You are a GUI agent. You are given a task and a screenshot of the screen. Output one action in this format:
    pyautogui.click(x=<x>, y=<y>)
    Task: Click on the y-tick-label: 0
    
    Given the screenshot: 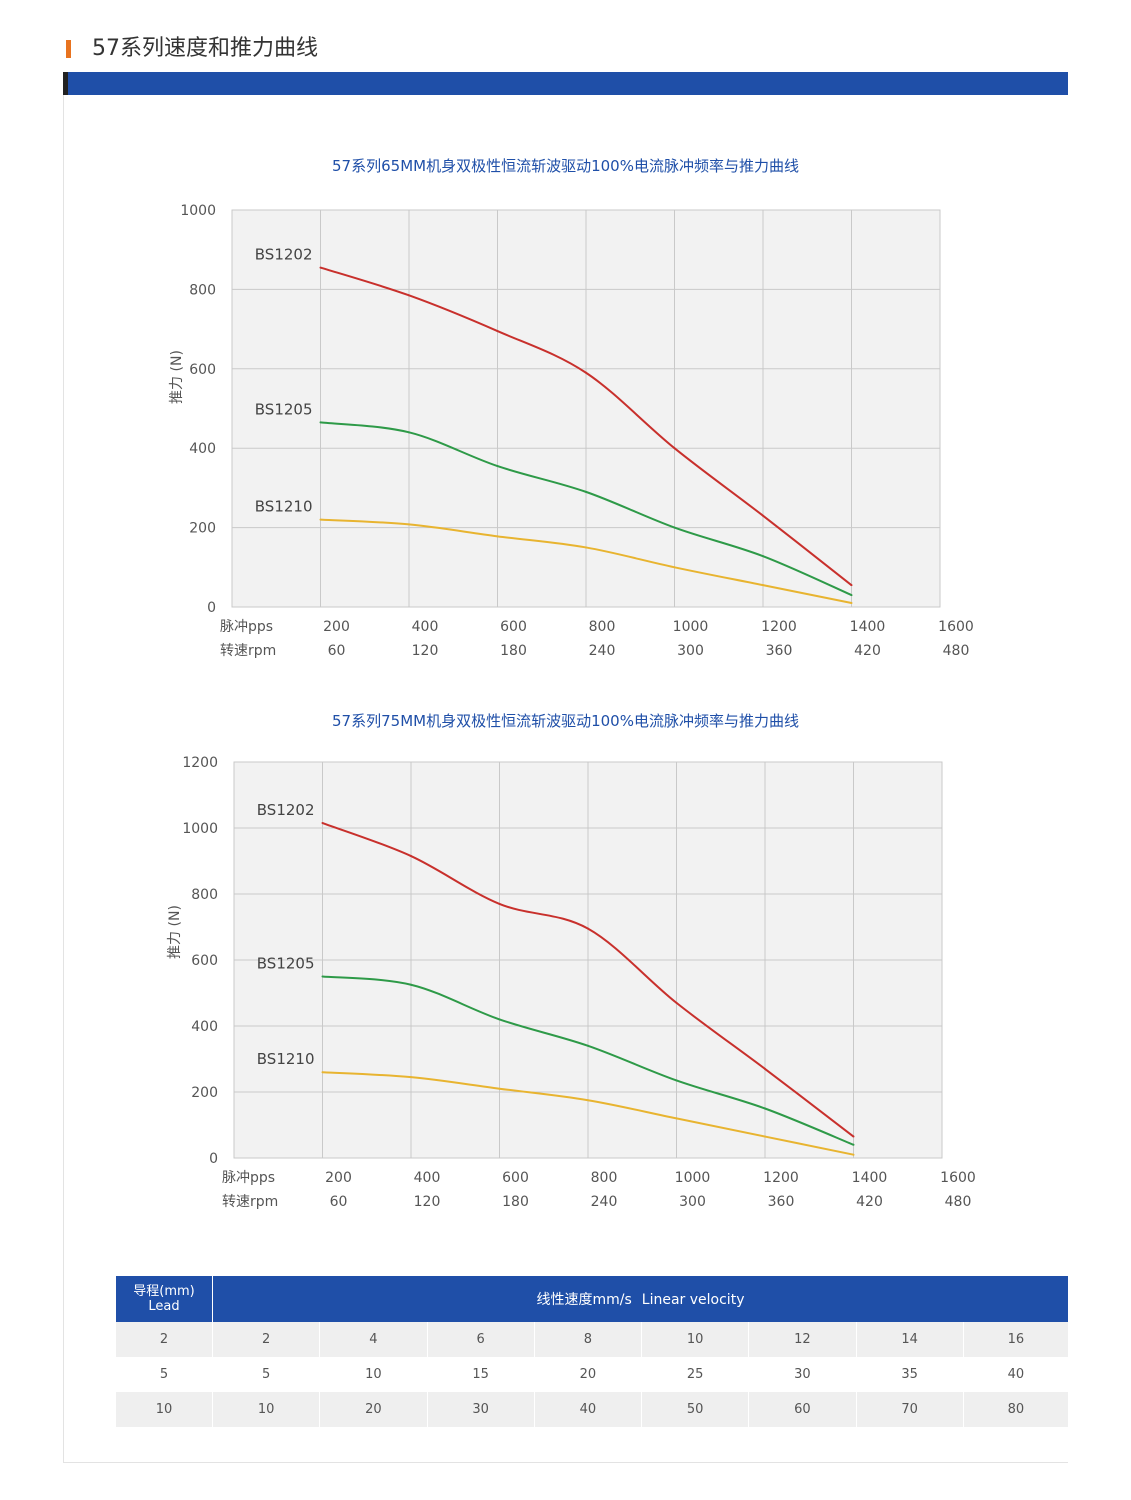 What is the action you would take?
    pyautogui.click(x=211, y=608)
    